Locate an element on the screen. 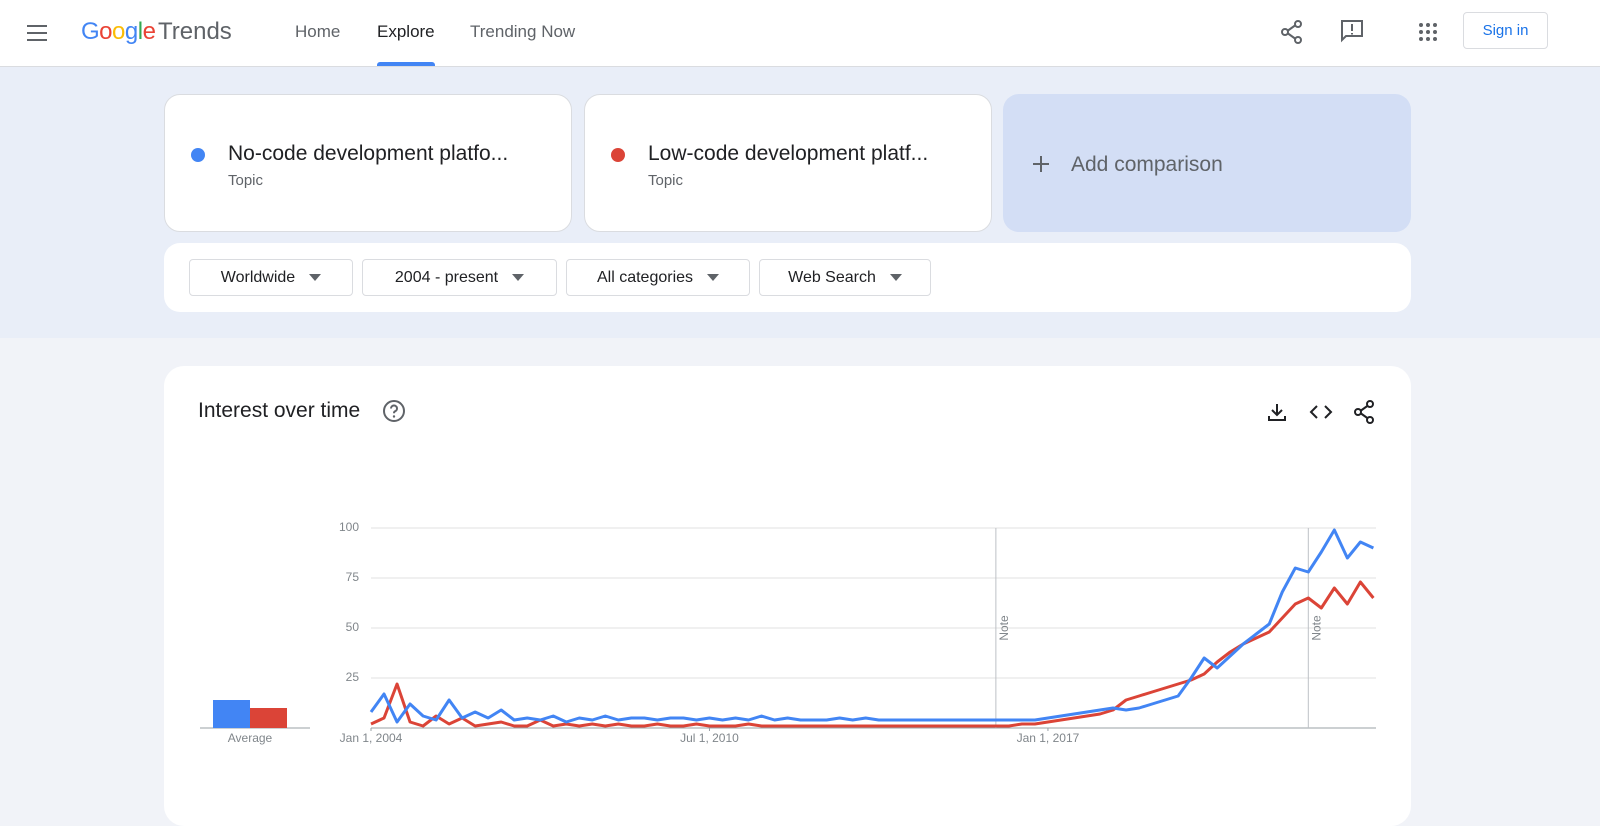  logo: Google is located at coordinates (118, 32).